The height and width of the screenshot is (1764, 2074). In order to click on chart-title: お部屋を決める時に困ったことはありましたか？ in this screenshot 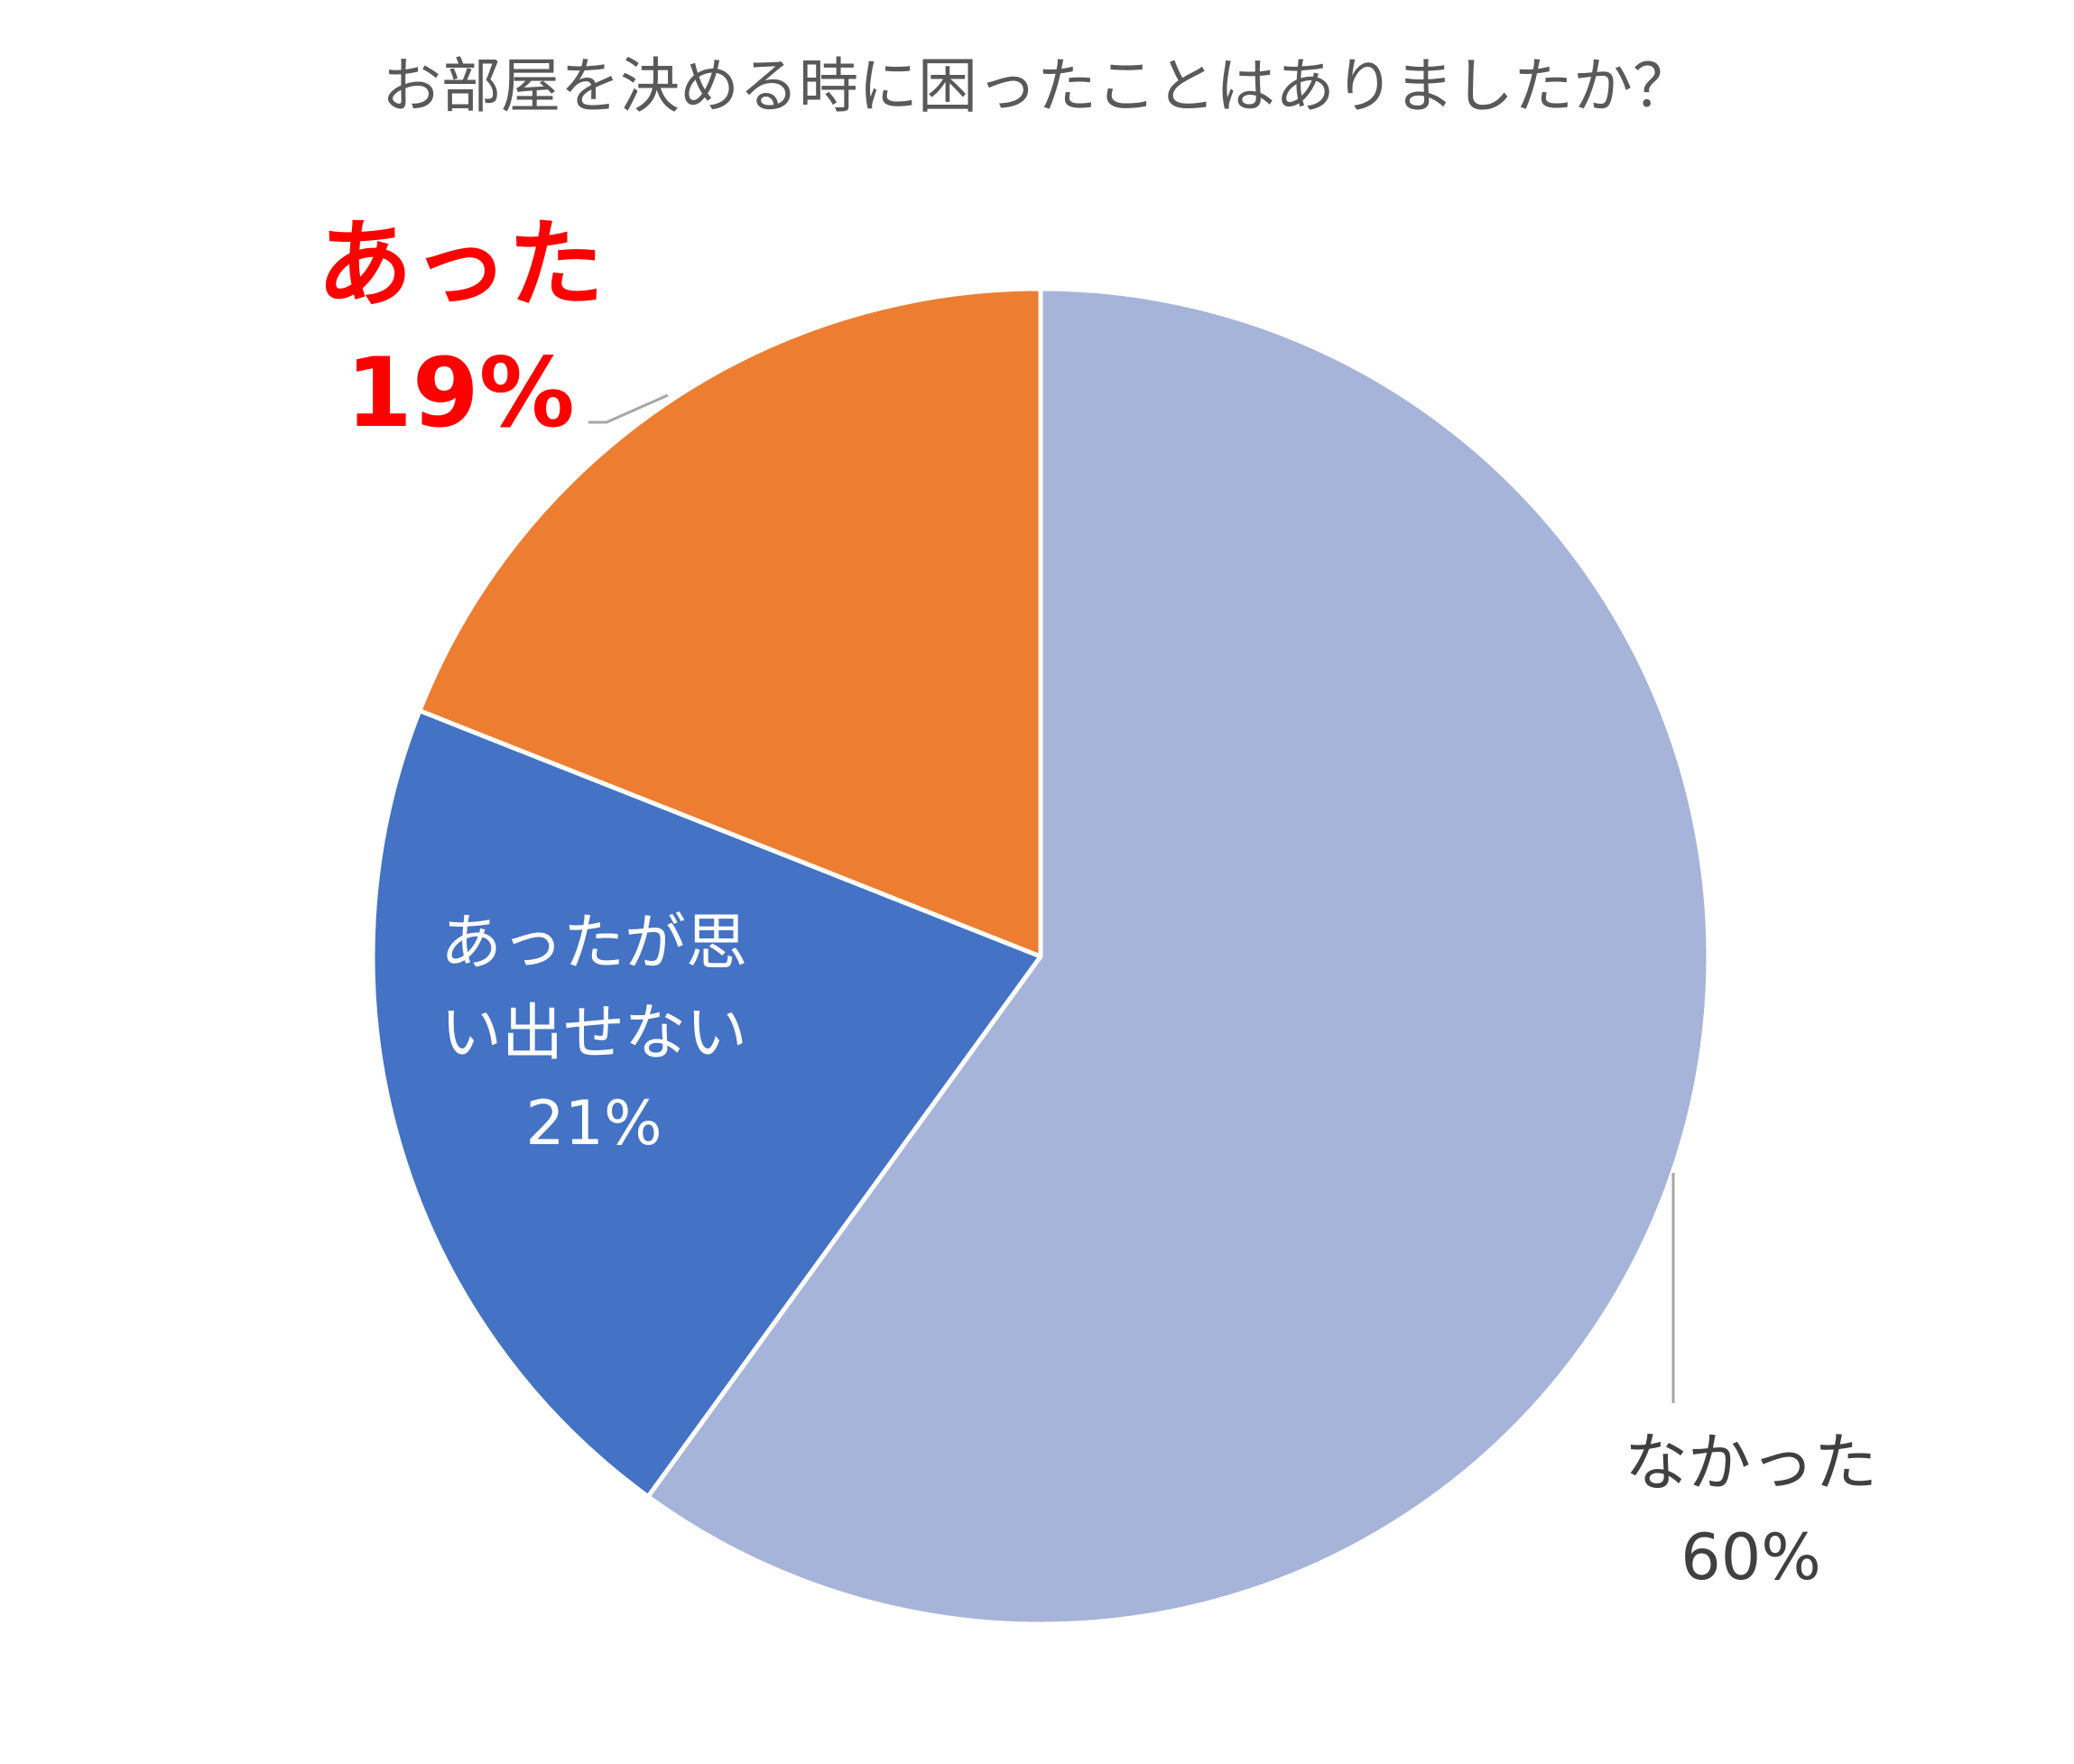, I will do `click(1037, 86)`.